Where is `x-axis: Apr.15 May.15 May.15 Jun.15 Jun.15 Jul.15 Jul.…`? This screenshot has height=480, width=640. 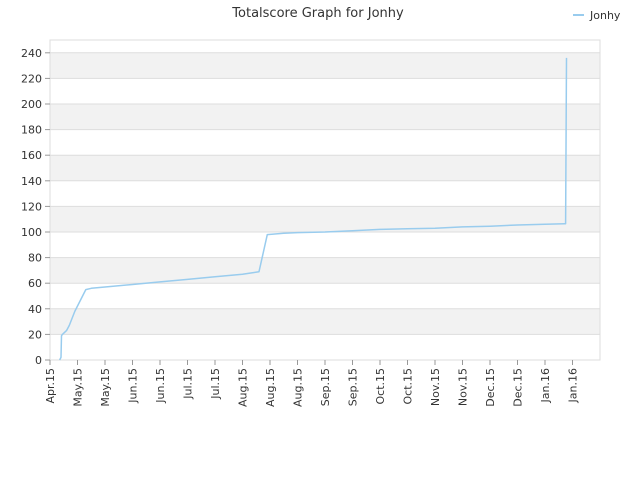
x-axis: Apr.15 May.15 May.15 Jun.15 Jun.15 Jul.15 Jul.… is located at coordinates (312, 383).